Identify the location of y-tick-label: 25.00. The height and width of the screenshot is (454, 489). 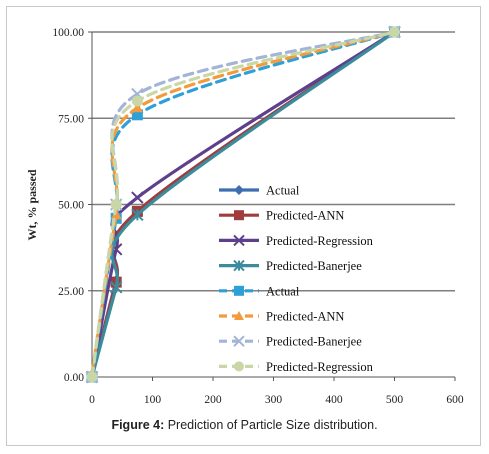
(71, 292).